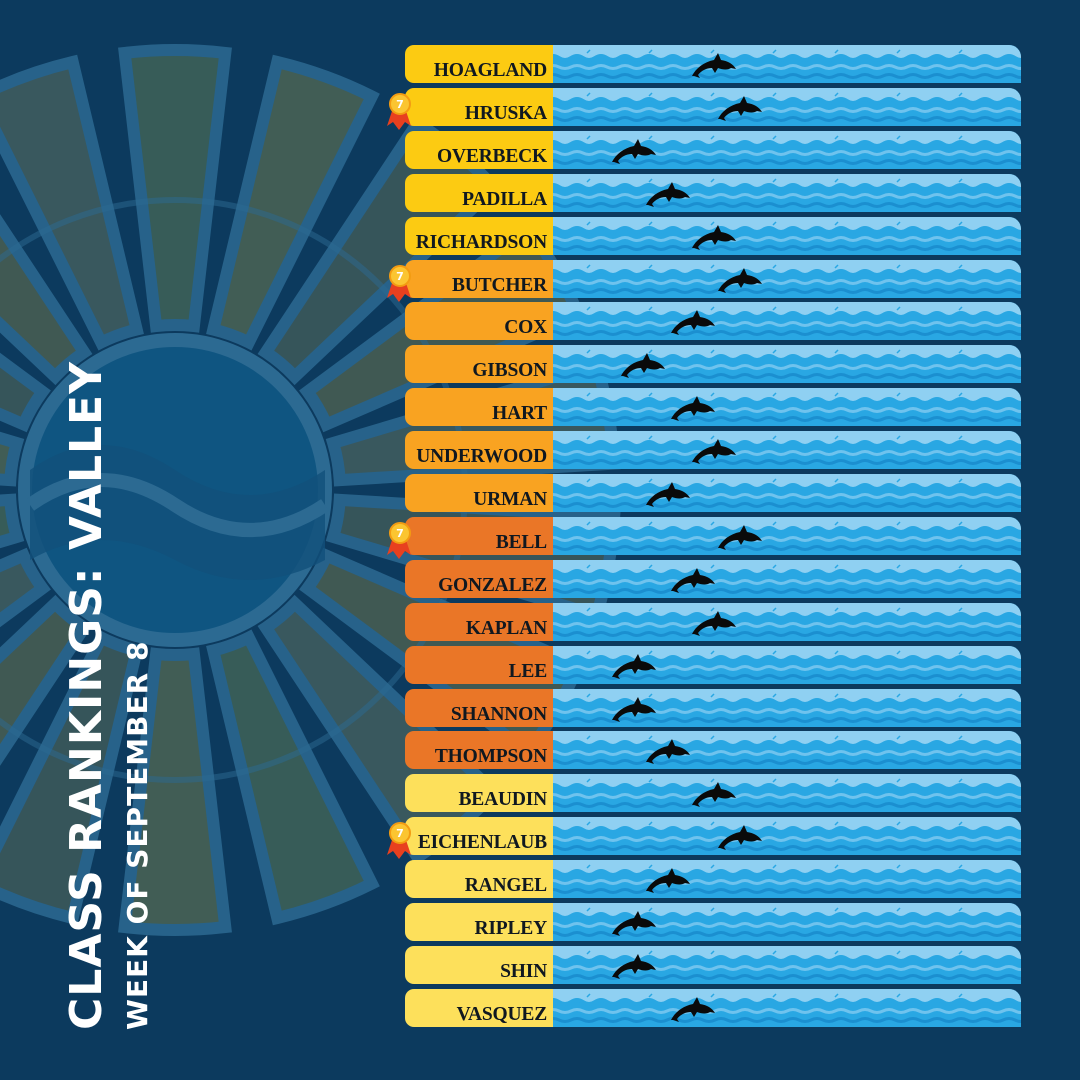  I want to click on name-tag: COX, so click(479, 321).